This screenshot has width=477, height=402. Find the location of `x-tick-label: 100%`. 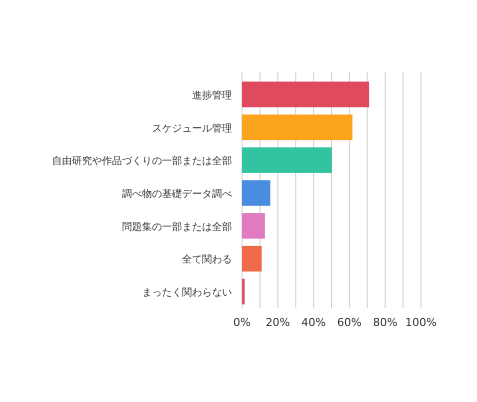

x-tick-label: 100% is located at coordinates (421, 322).